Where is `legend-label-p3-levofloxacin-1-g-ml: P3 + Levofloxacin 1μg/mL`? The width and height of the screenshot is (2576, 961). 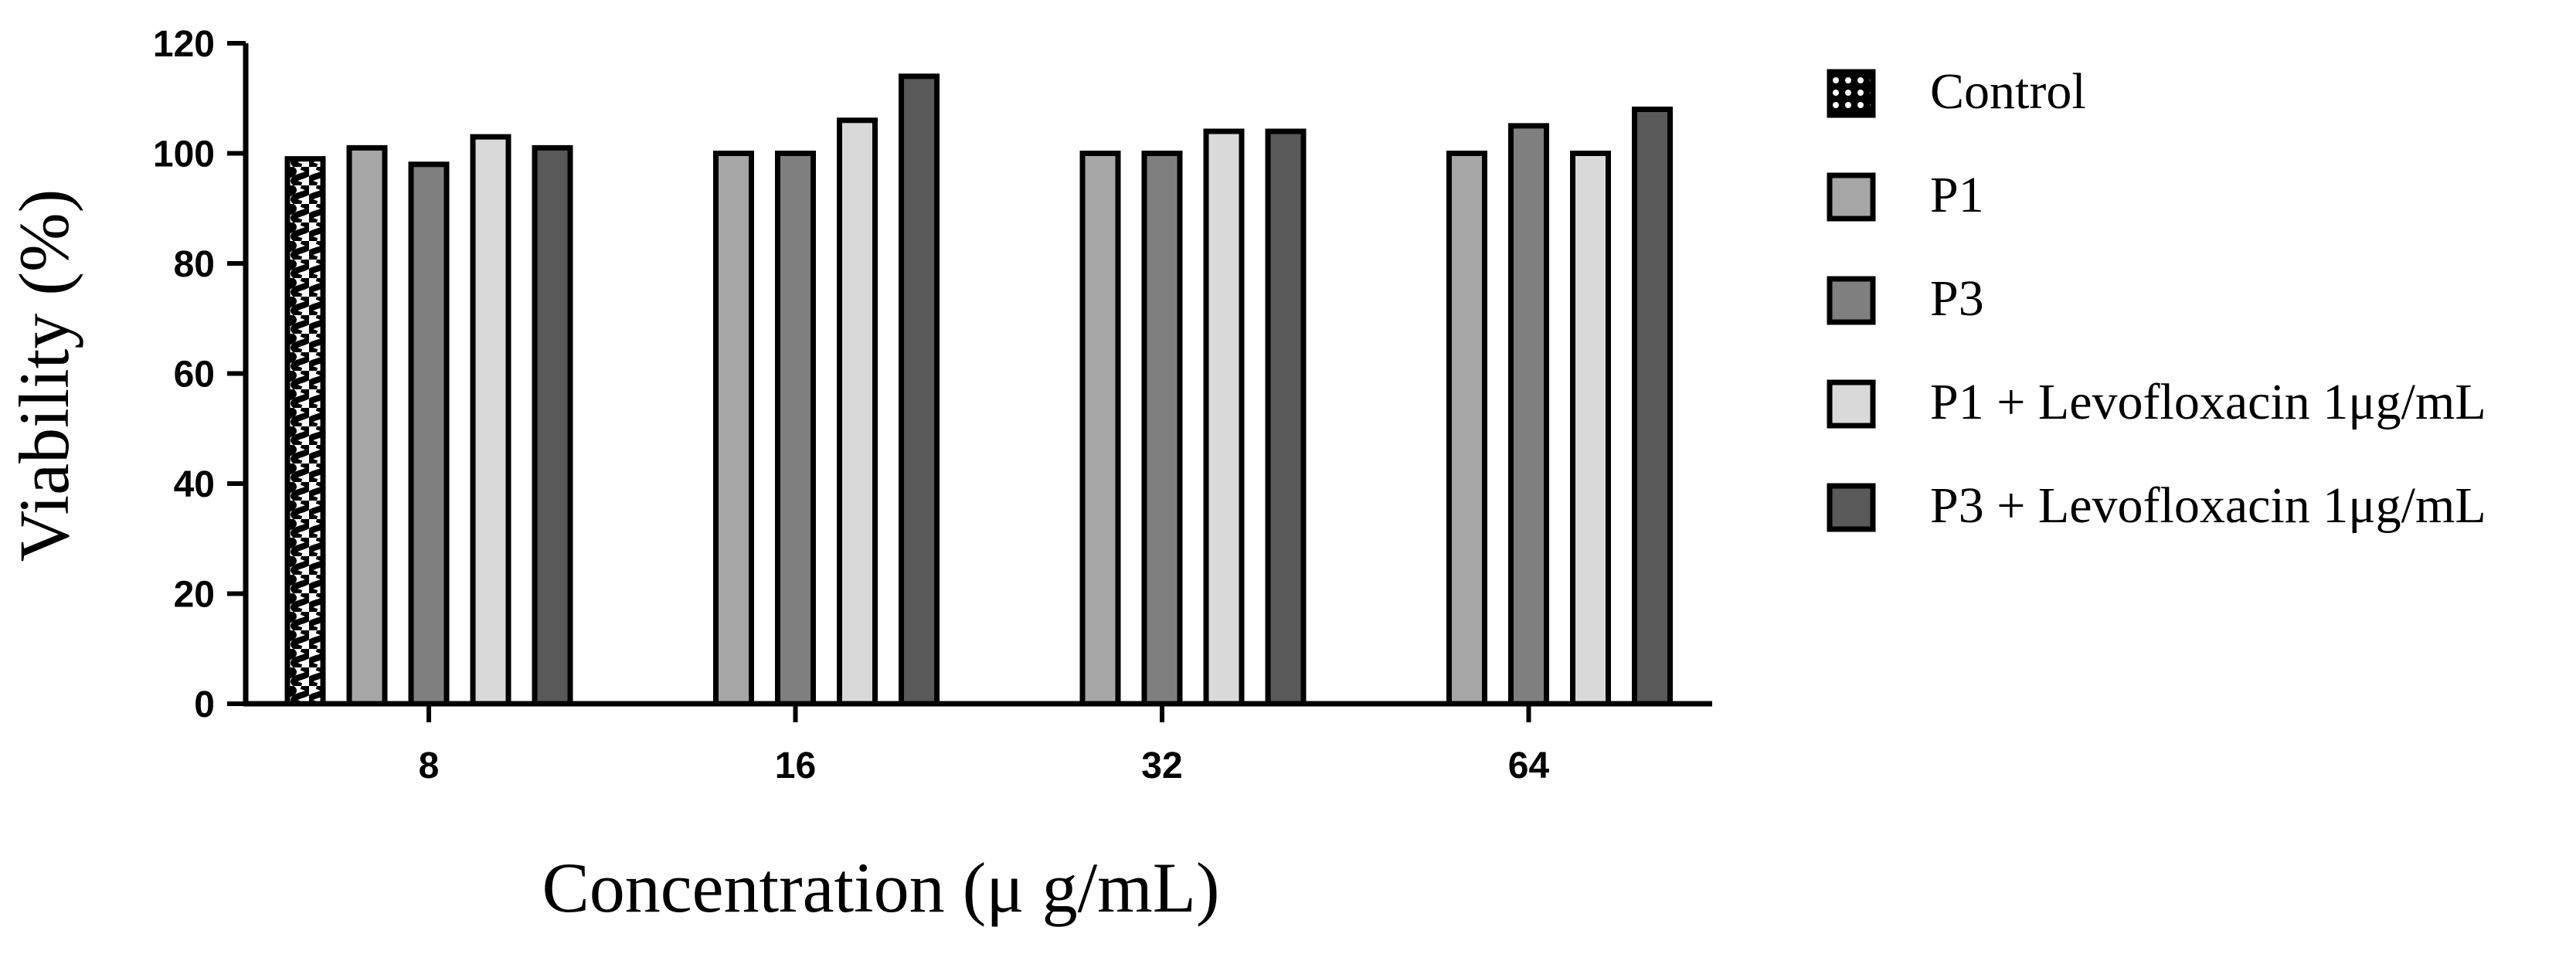 legend-label-p3-levofloxacin-1-g-ml: P3 + Levofloxacin 1μg/mL is located at coordinates (2208, 505).